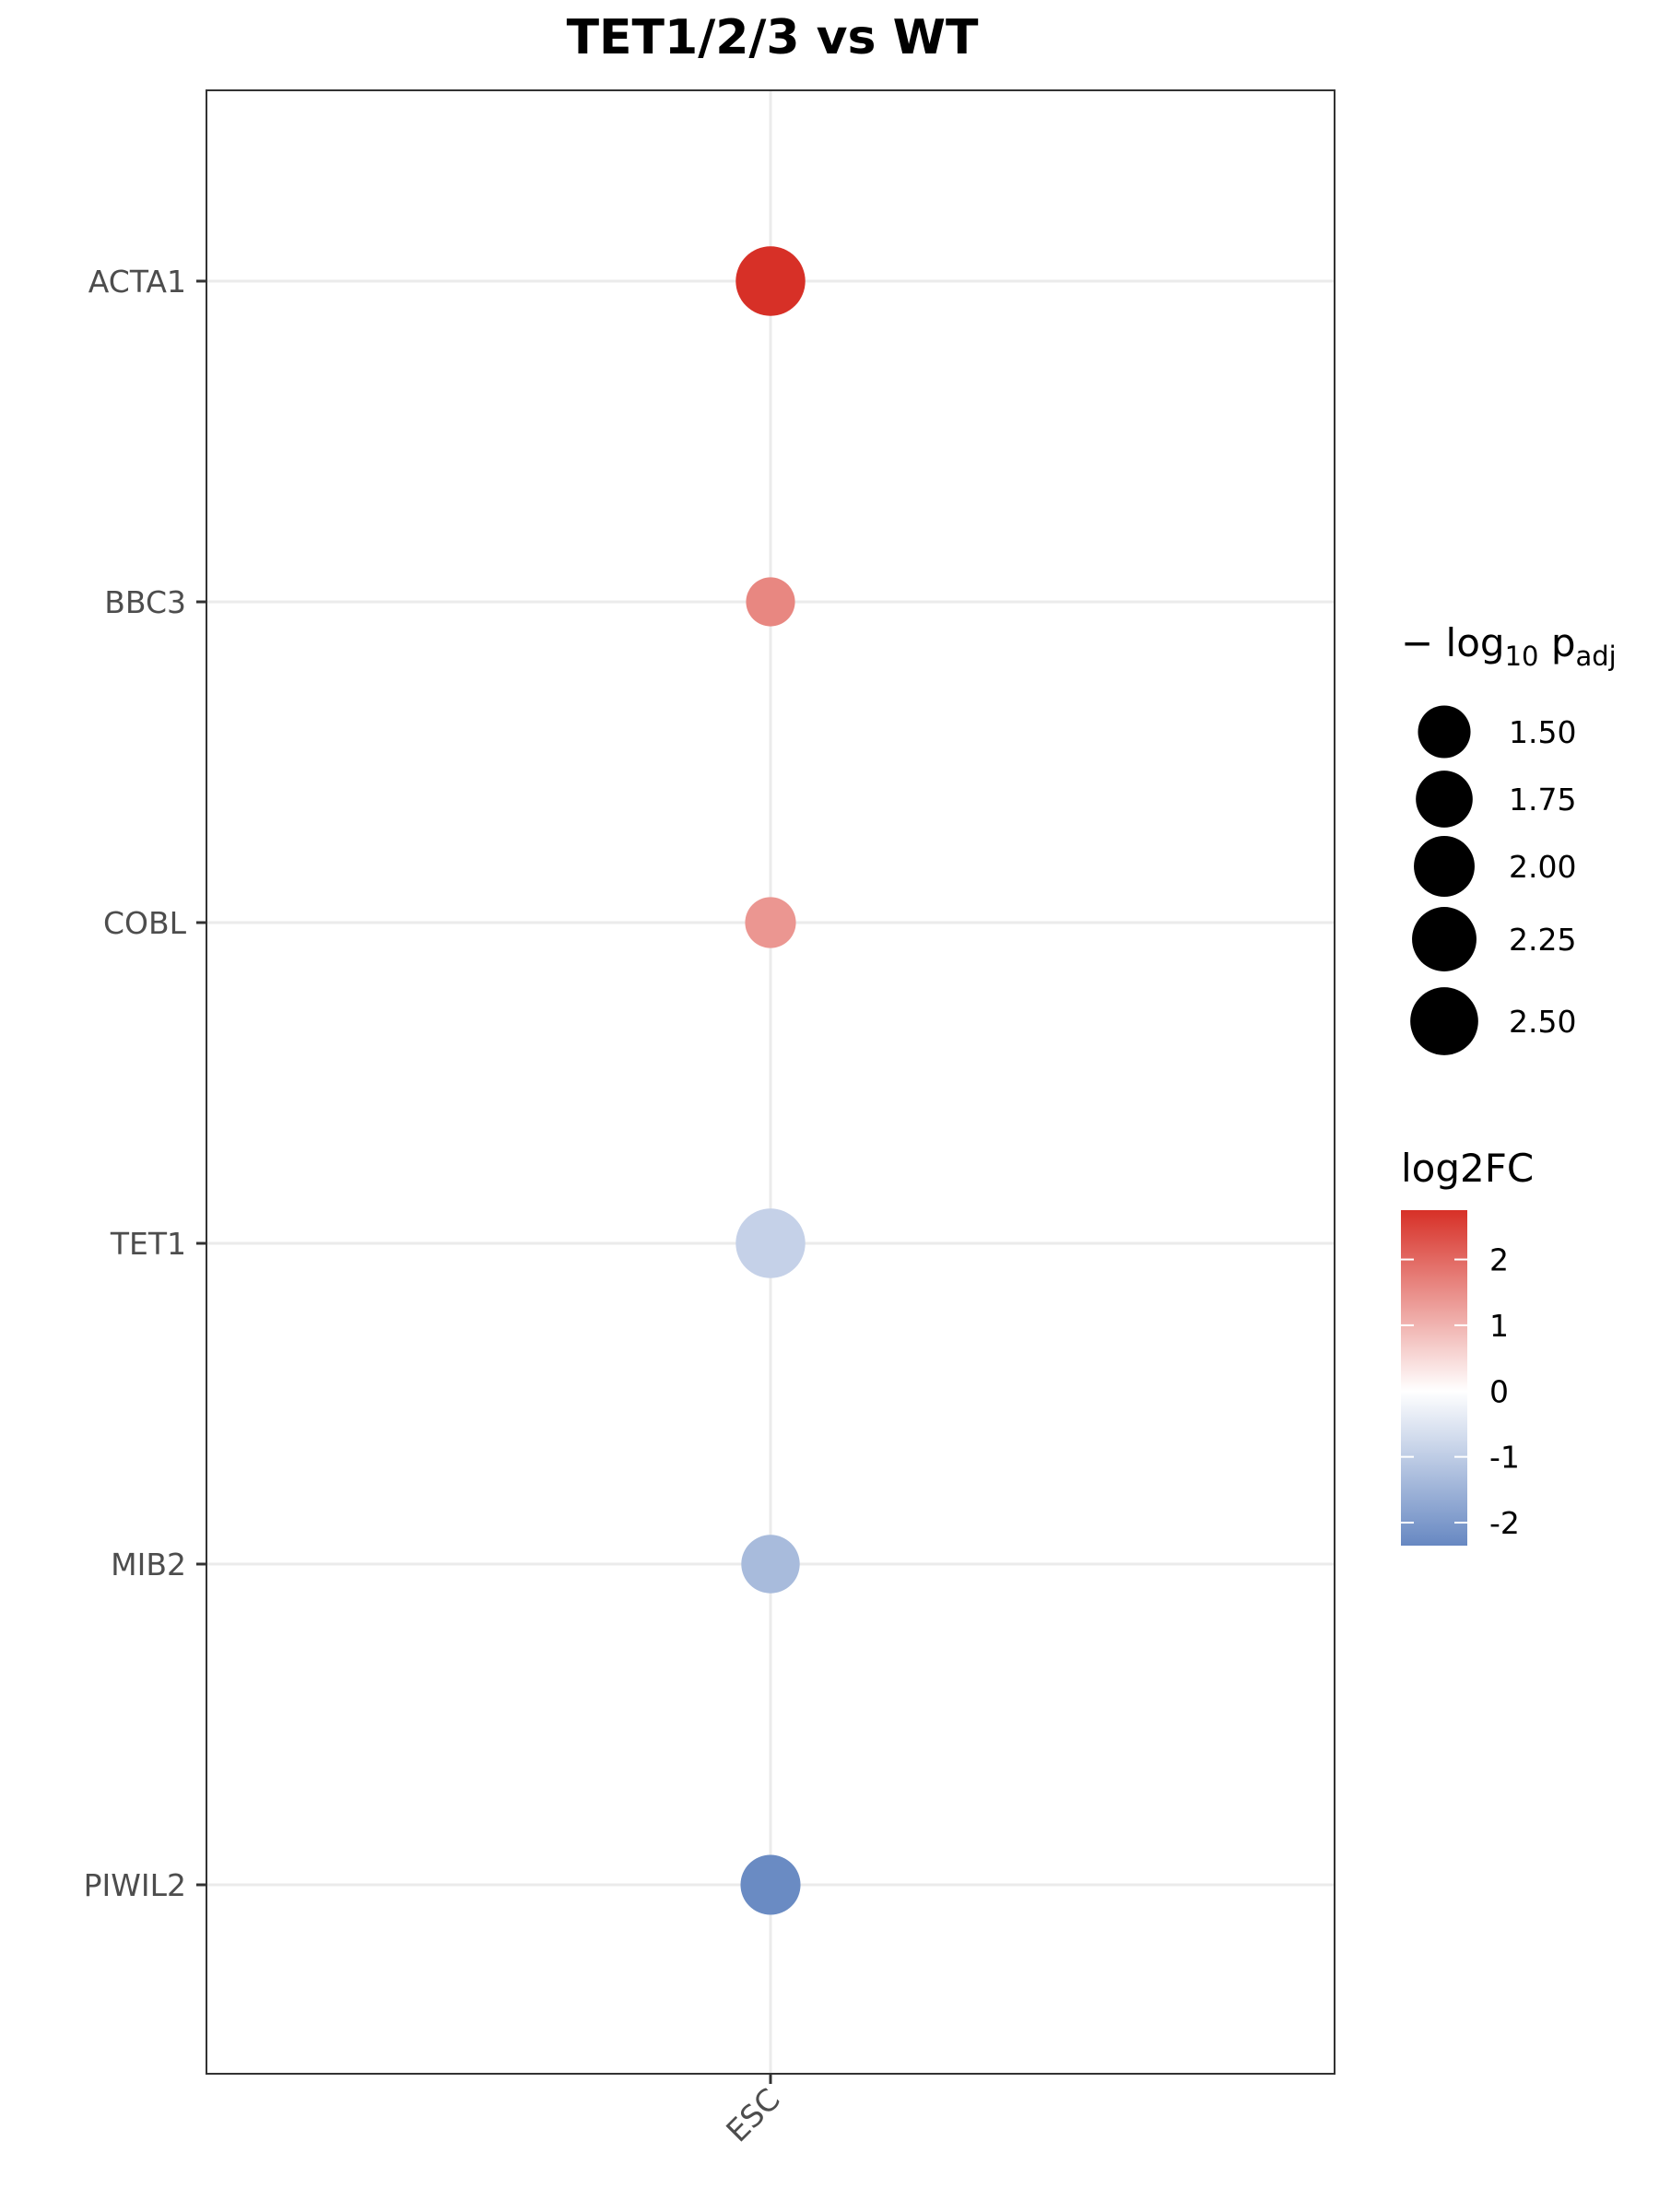 The height and width of the screenshot is (2212, 1659). What do you see at coordinates (1499, 1326) in the screenshot?
I see `color-legend-label: 1` at bounding box center [1499, 1326].